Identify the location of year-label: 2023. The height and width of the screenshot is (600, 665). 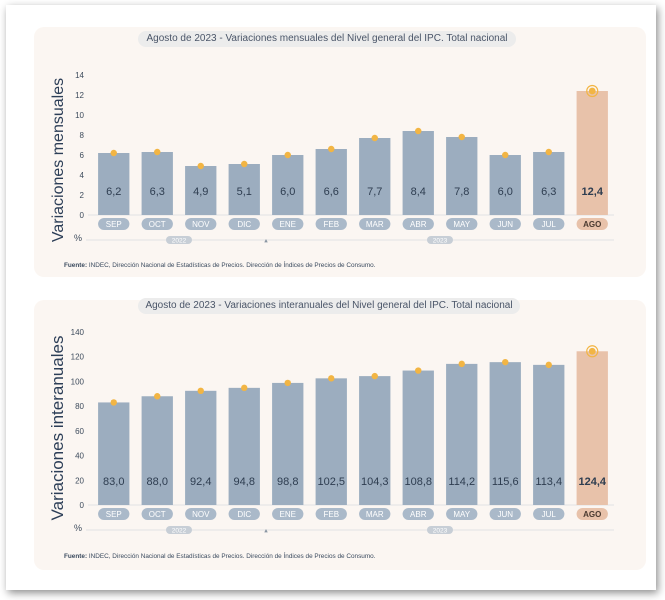
(440, 531).